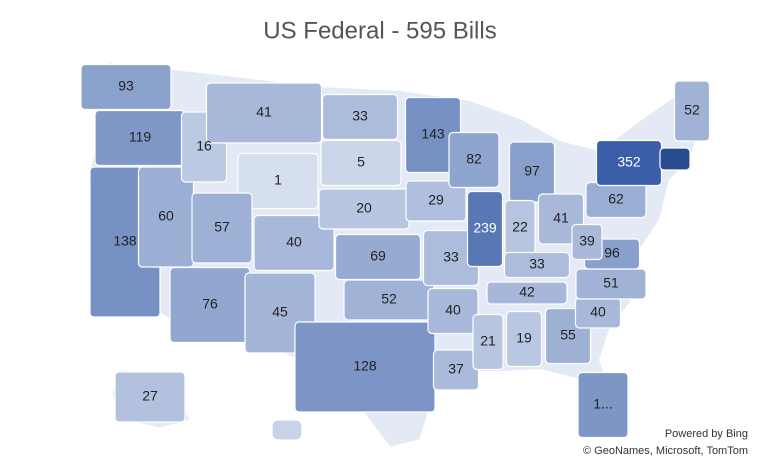  I want to click on state-label: 37, so click(456, 369).